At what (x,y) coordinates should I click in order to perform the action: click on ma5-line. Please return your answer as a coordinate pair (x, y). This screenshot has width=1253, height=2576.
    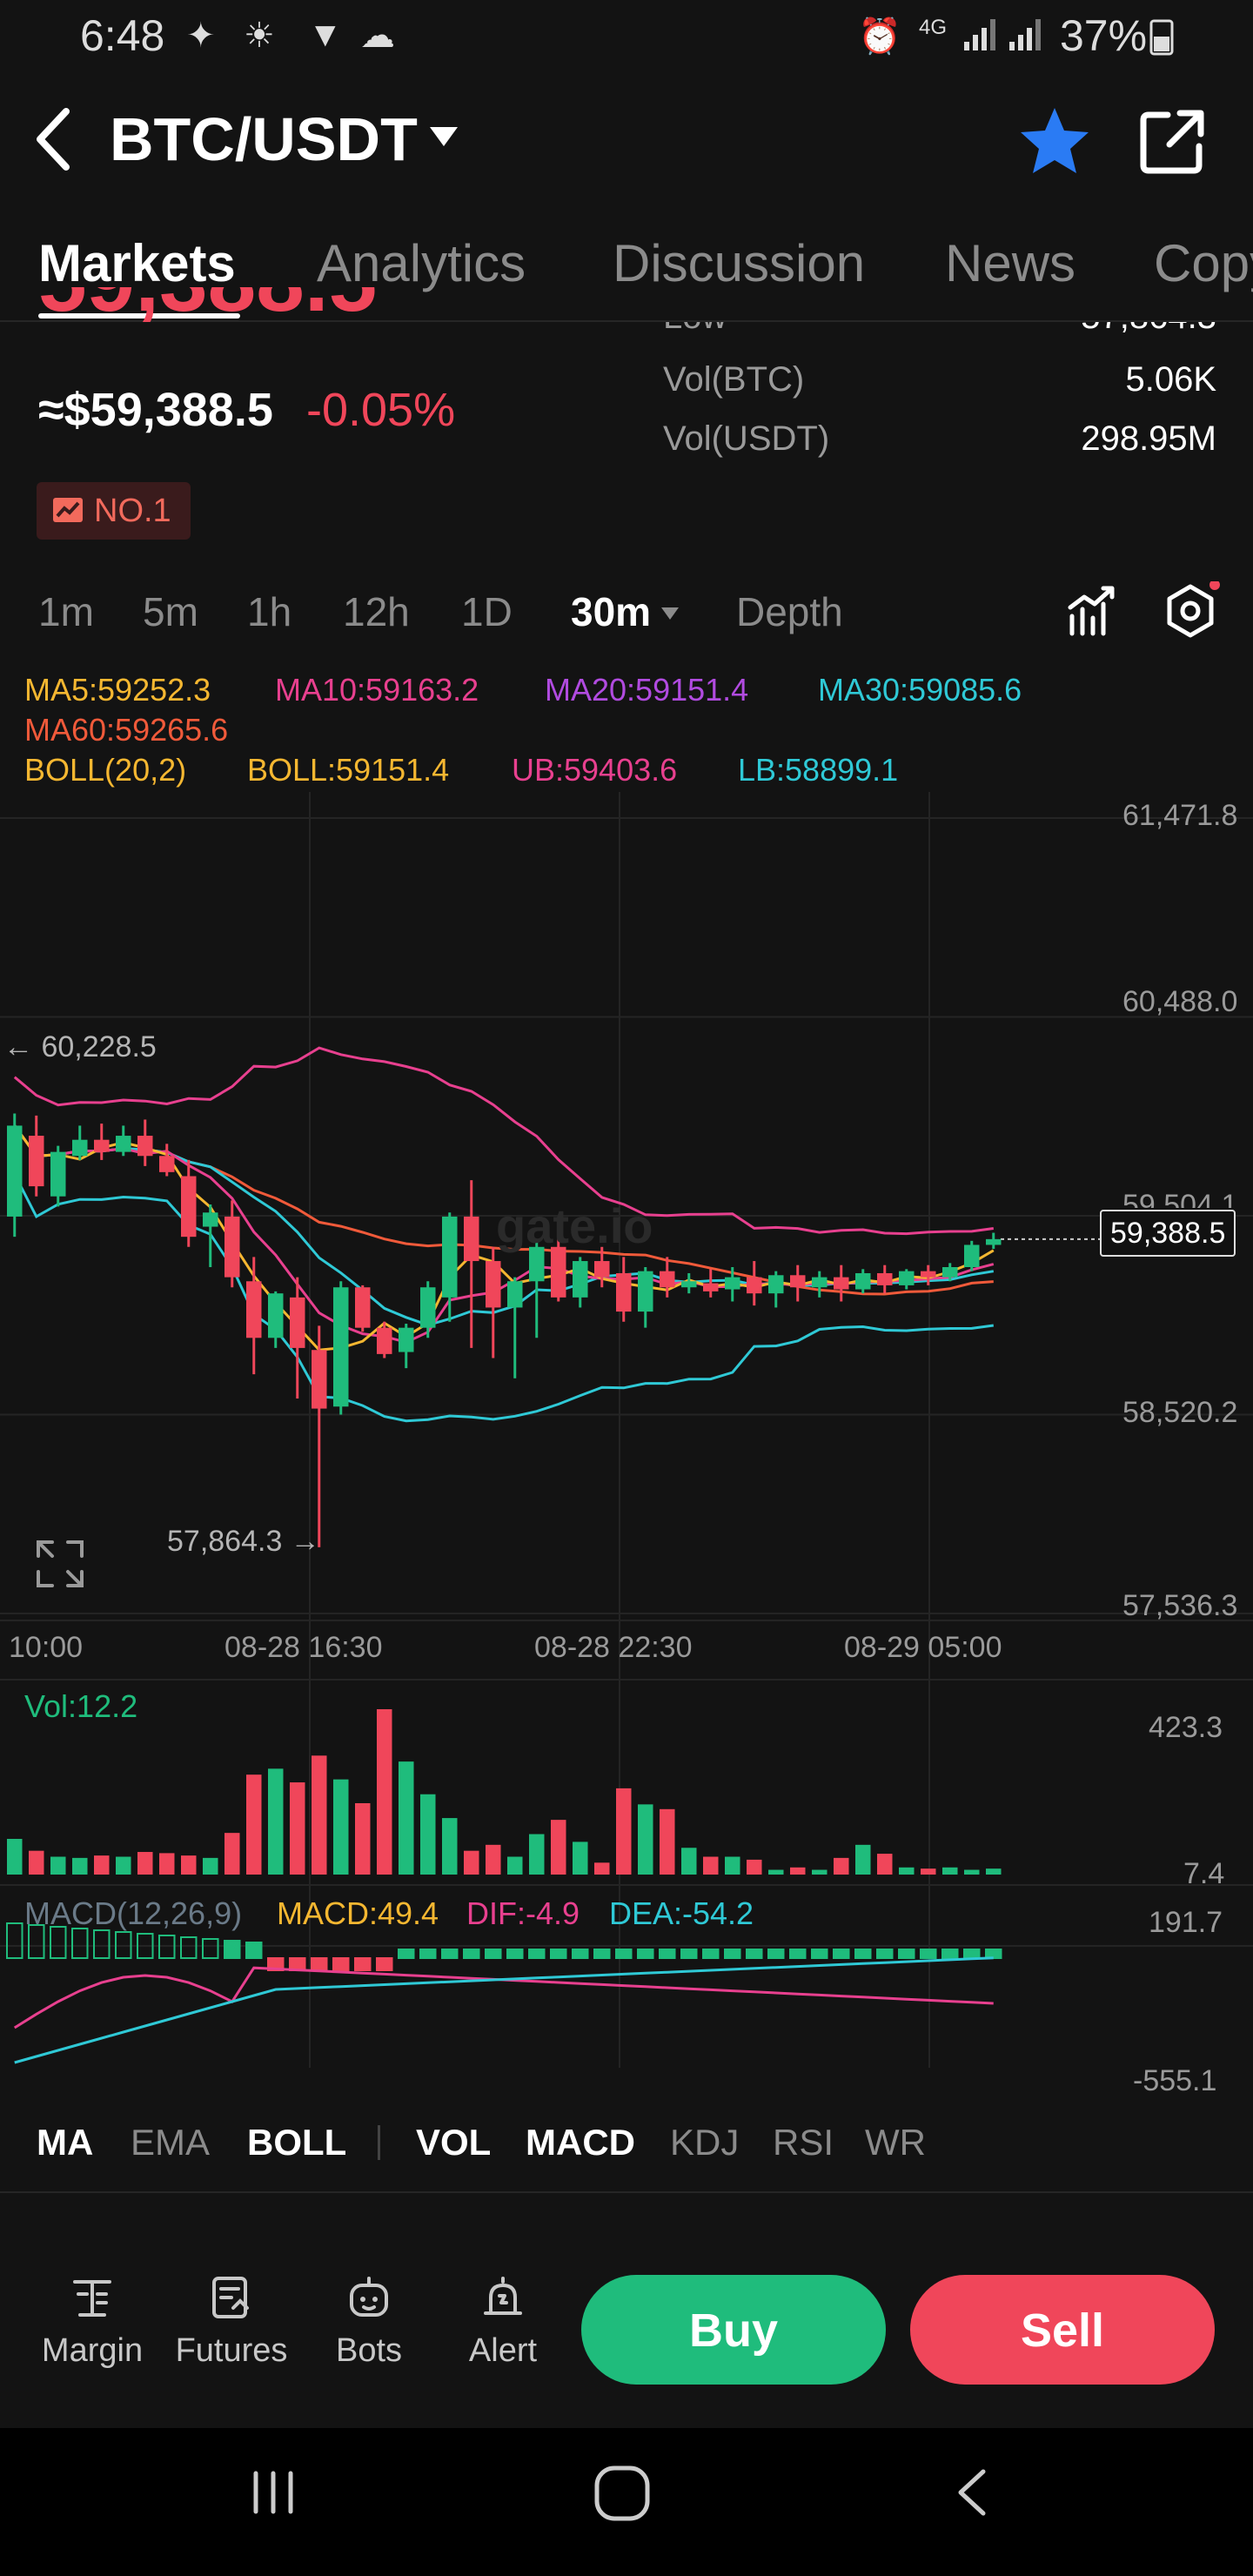
    Looking at the image, I should click on (504, 1238).